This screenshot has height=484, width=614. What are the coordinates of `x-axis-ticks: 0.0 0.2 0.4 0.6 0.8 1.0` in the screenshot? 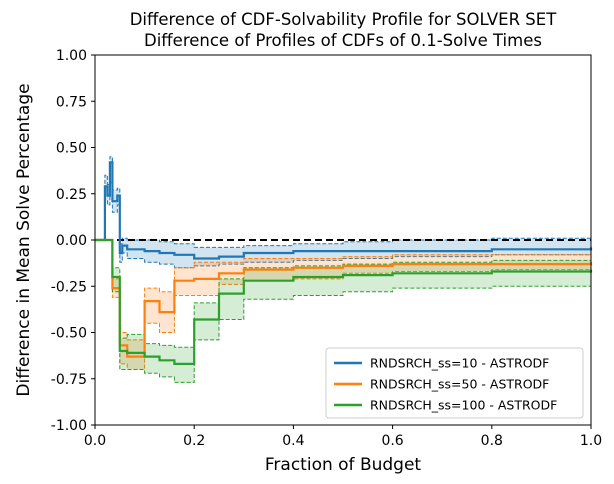 It's located at (343, 437).